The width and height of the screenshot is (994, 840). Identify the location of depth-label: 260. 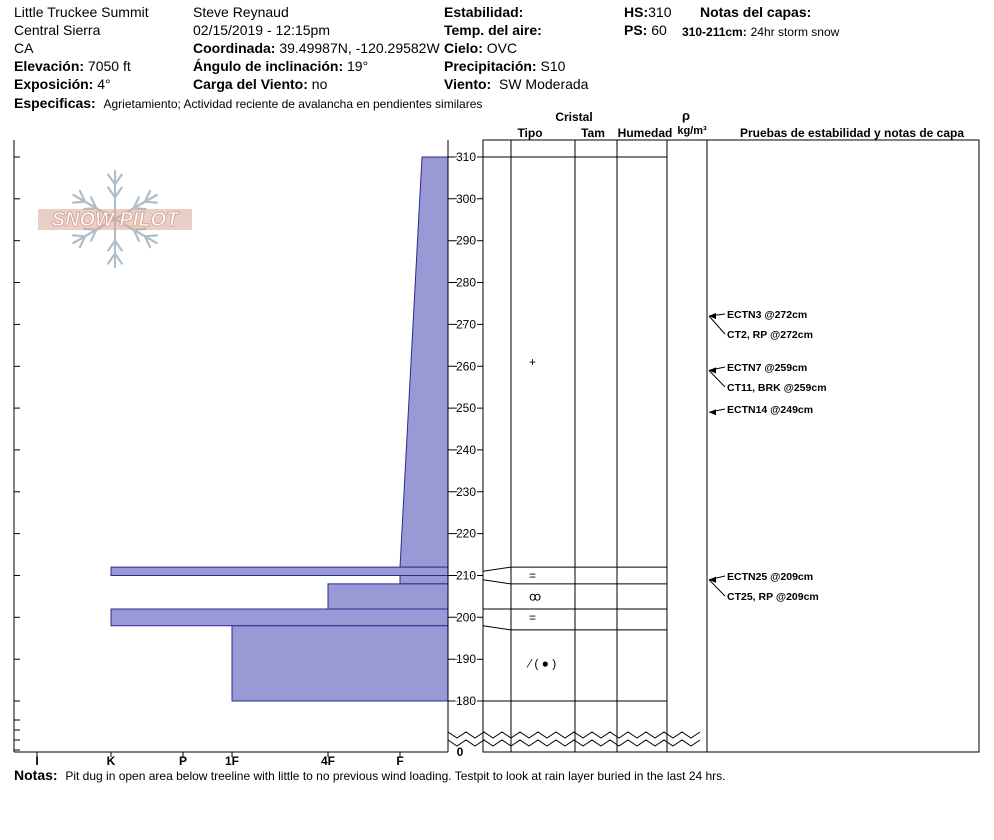
(466, 366).